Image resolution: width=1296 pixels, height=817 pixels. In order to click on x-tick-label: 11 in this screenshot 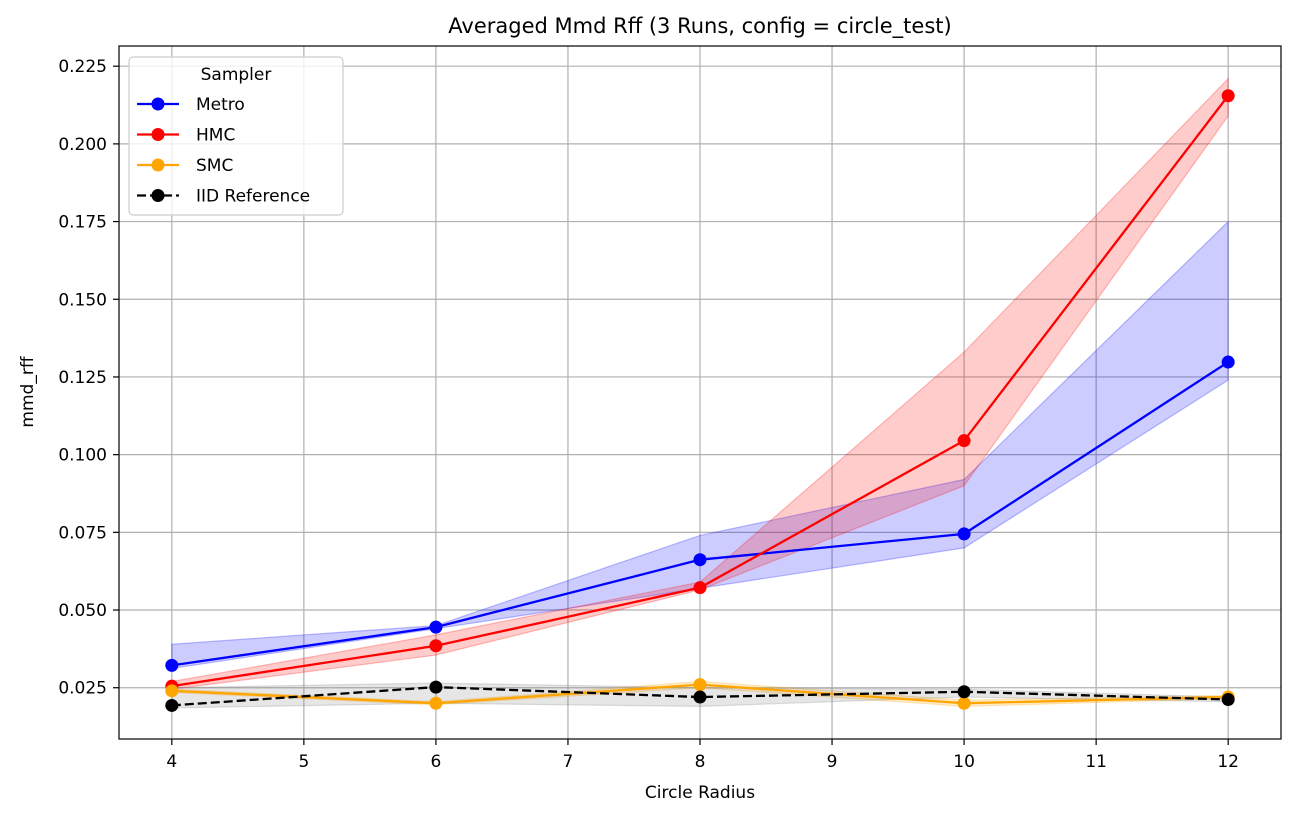, I will do `click(1096, 762)`.